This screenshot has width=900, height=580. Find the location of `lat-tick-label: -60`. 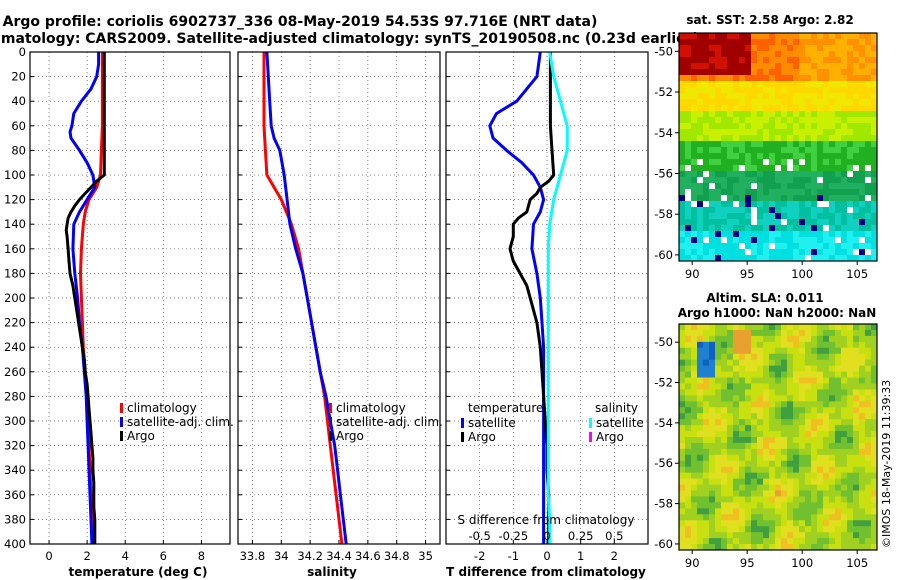

lat-tick-label: -60 is located at coordinates (663, 544).